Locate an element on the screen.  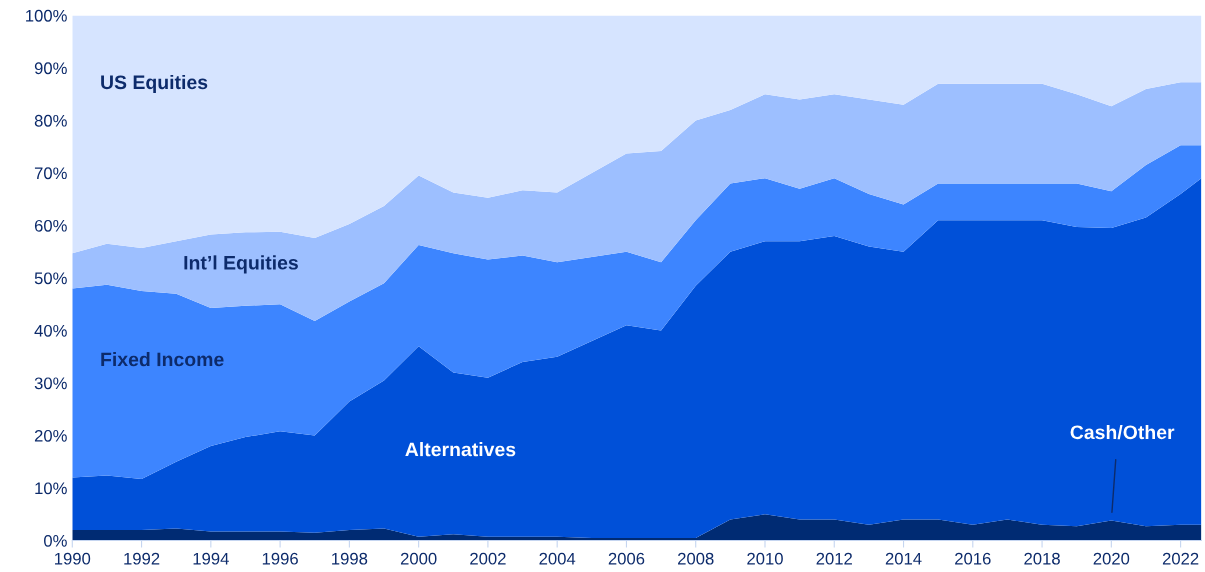
x-tick-label: 2016 is located at coordinates (973, 558).